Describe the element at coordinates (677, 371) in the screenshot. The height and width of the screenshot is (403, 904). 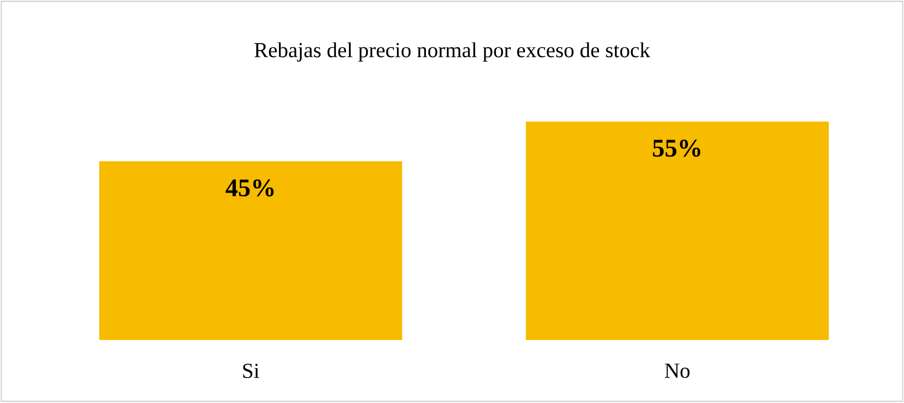
I see `x-tick-label: No` at that location.